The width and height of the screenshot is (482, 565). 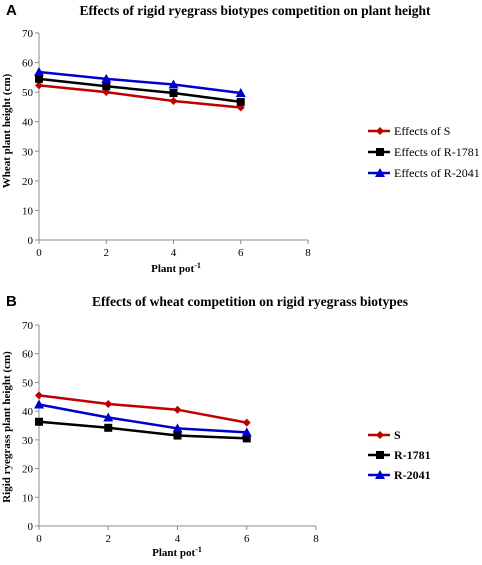 I want to click on panel-b-legend: S R-1781 R-2041, so click(x=399, y=455).